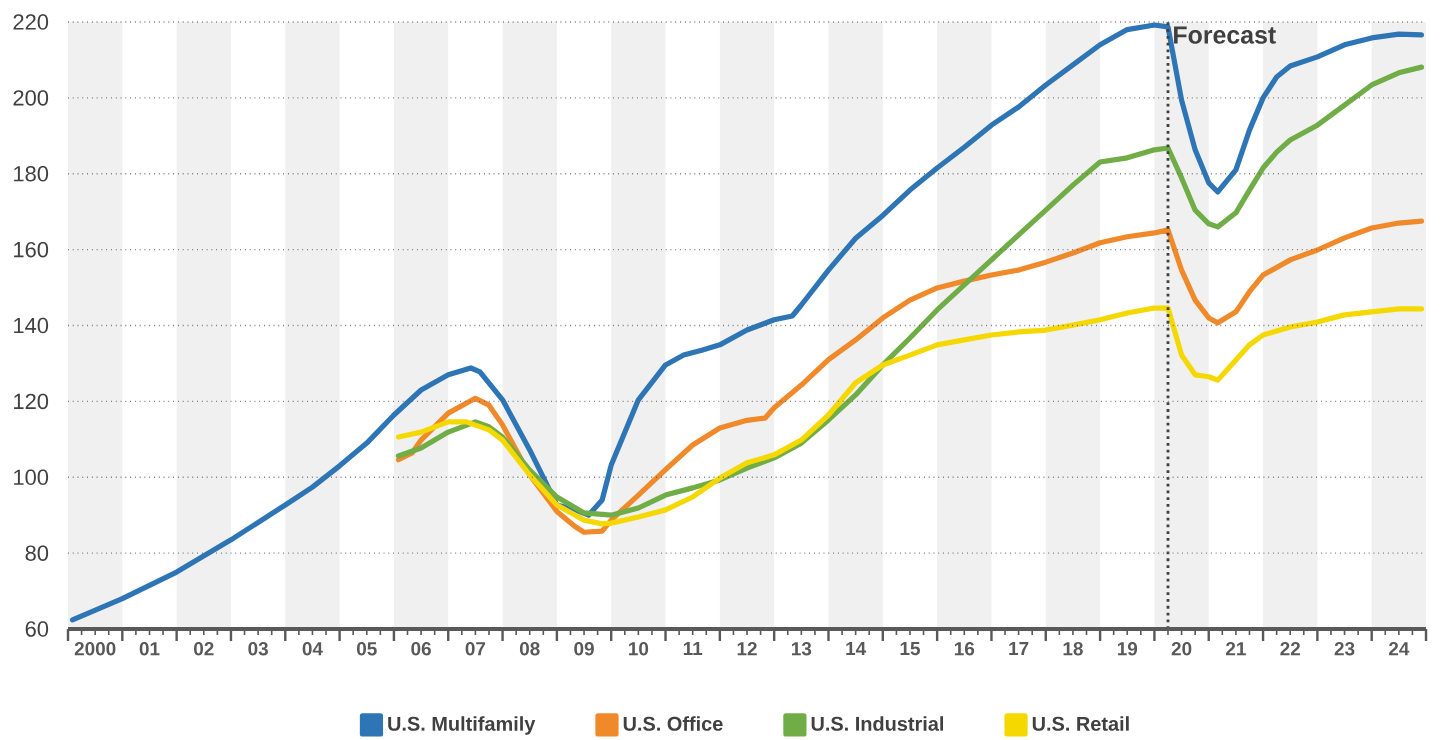 The width and height of the screenshot is (1446, 740). What do you see at coordinates (312, 649) in the screenshot?
I see `x-tick-label: 04` at bounding box center [312, 649].